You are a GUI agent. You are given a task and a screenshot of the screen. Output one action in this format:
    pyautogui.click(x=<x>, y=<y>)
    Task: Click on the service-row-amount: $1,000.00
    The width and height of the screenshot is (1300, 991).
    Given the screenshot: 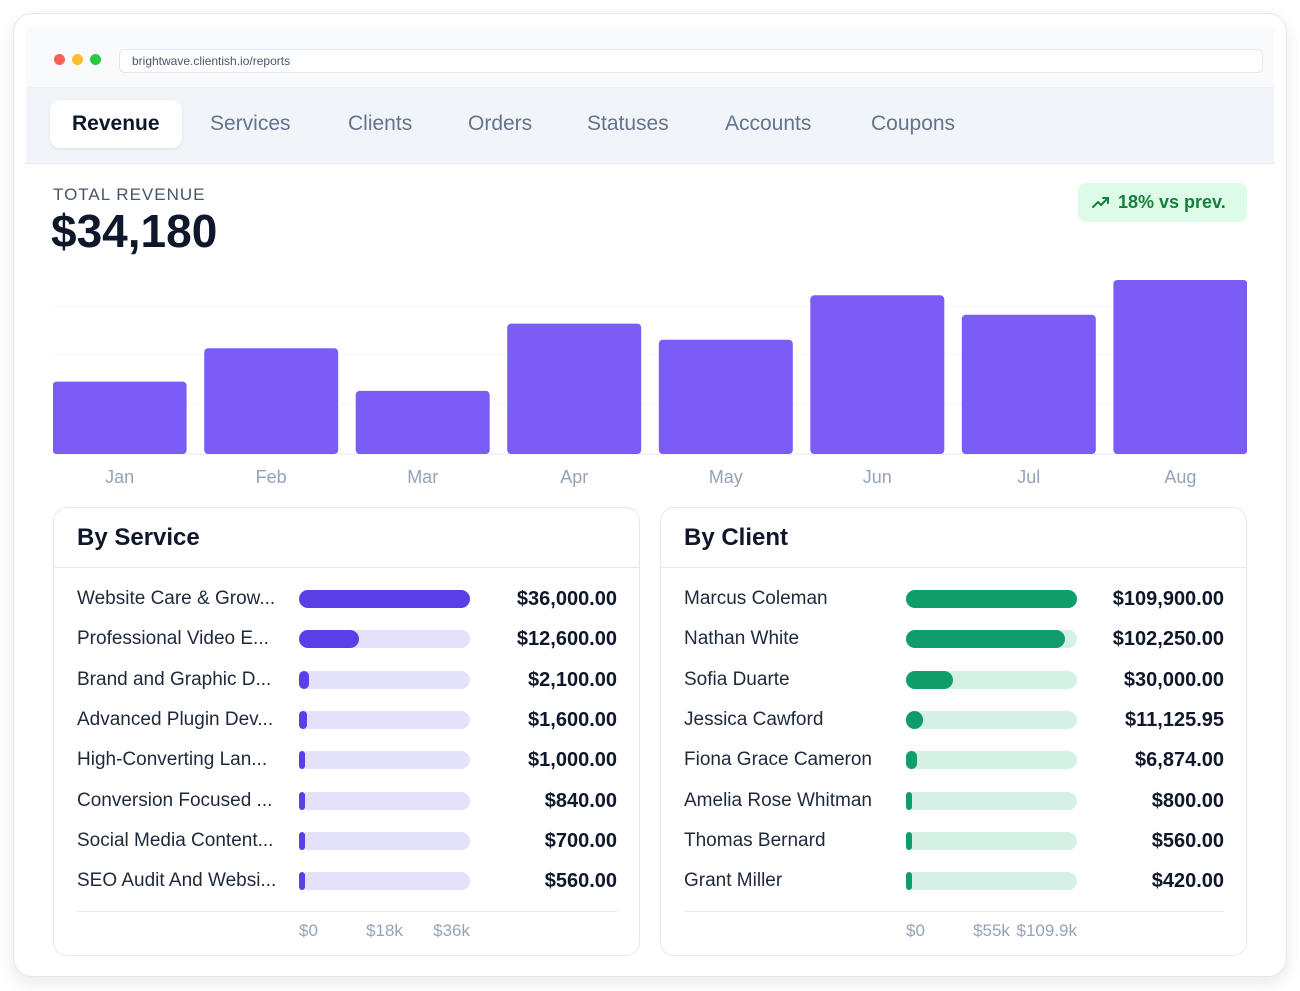 What is the action you would take?
    pyautogui.click(x=572, y=760)
    